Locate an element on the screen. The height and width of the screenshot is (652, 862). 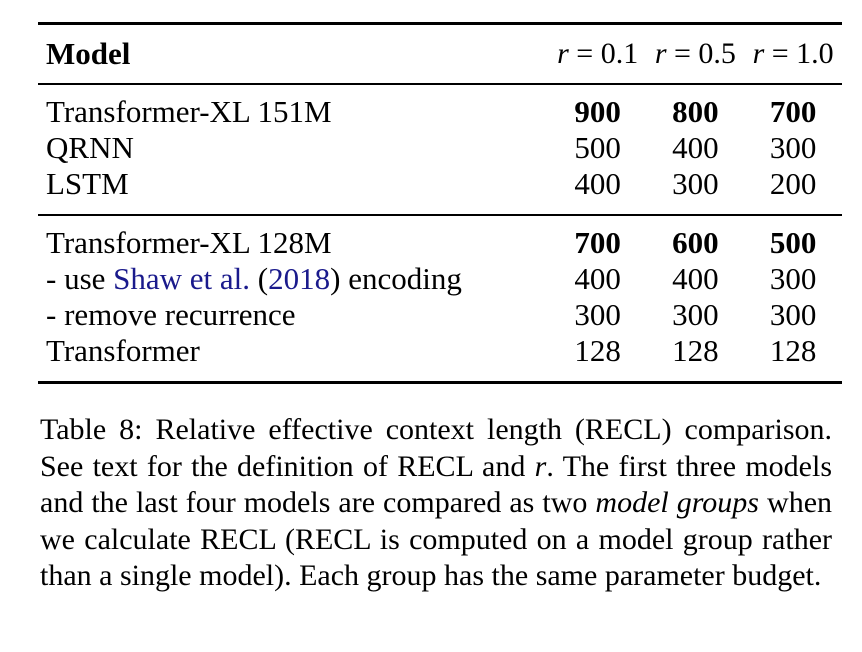
model-name: Transformer-XL 128M is located at coordinates (189, 242).